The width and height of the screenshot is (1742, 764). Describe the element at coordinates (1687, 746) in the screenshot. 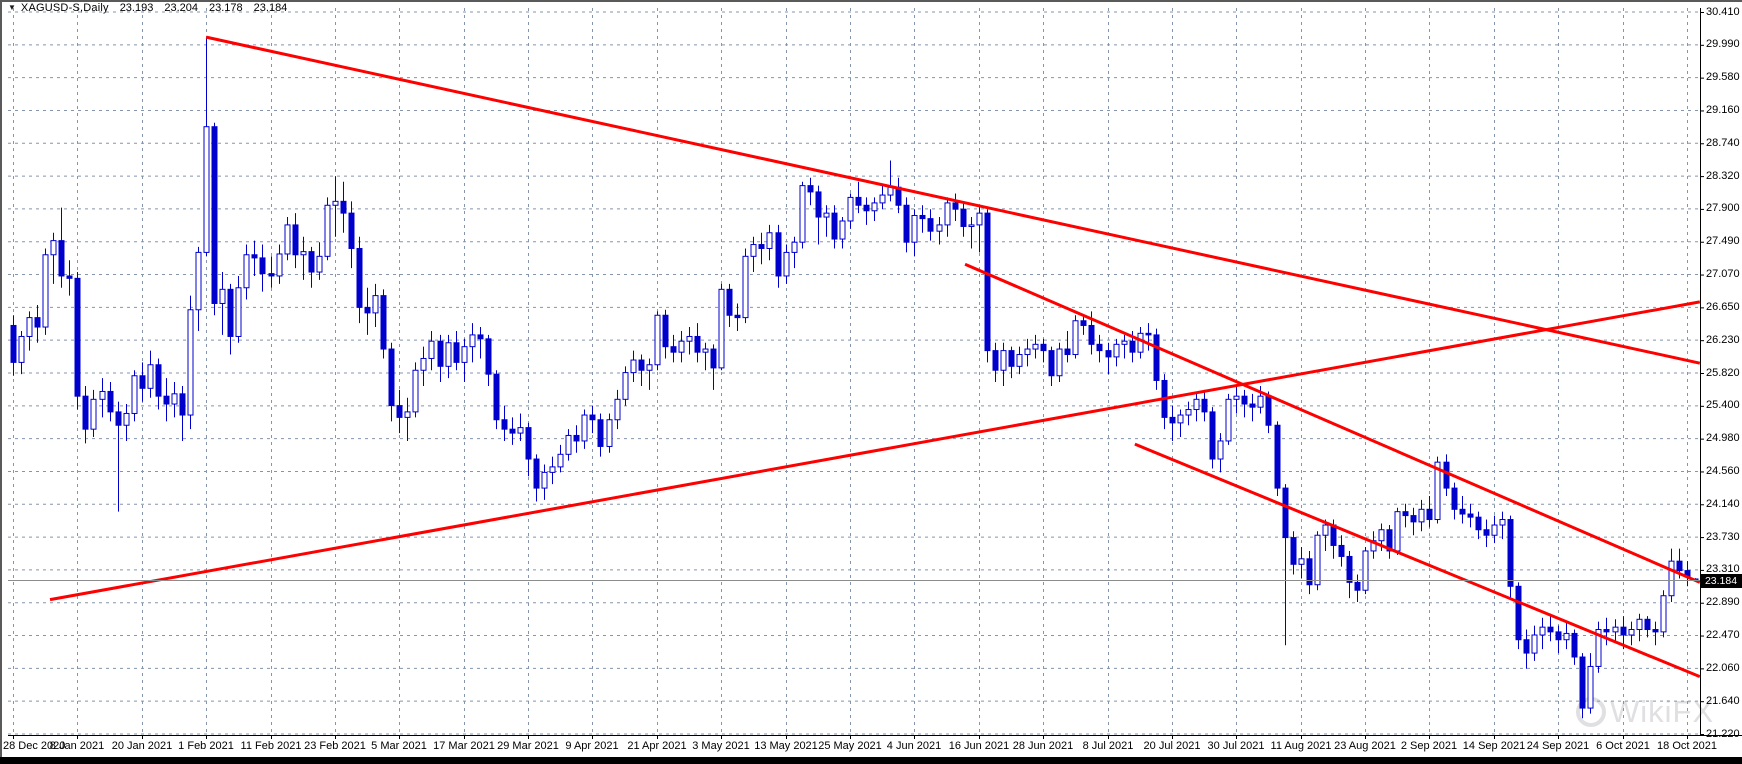

I see `date-tick-label: 18 Oct 2021` at that location.